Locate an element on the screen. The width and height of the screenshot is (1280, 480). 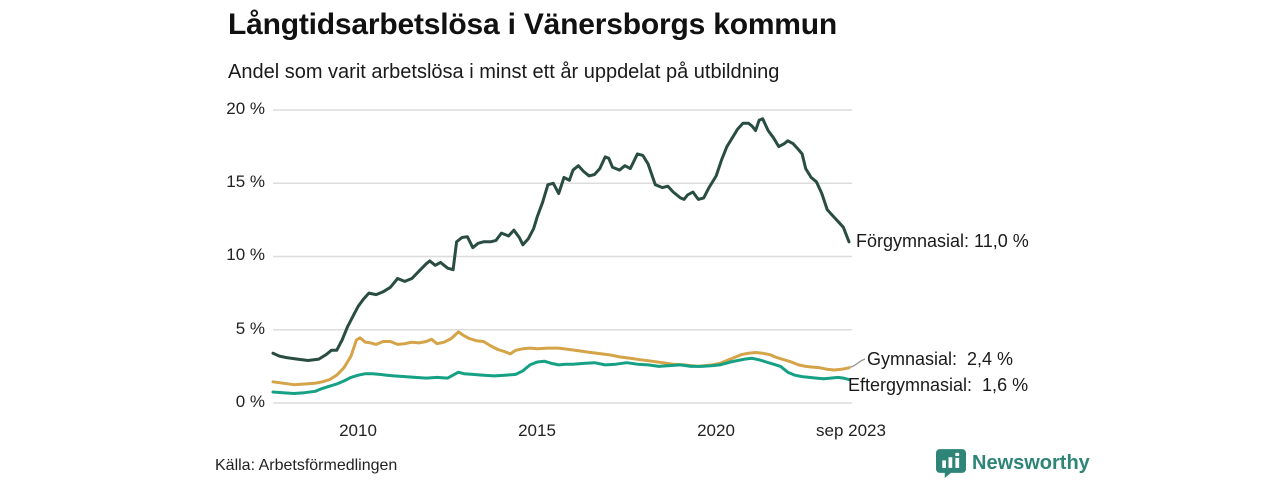
series-label-eftergymnasial: Eftergymnasial: 1,6 % is located at coordinates (938, 385).